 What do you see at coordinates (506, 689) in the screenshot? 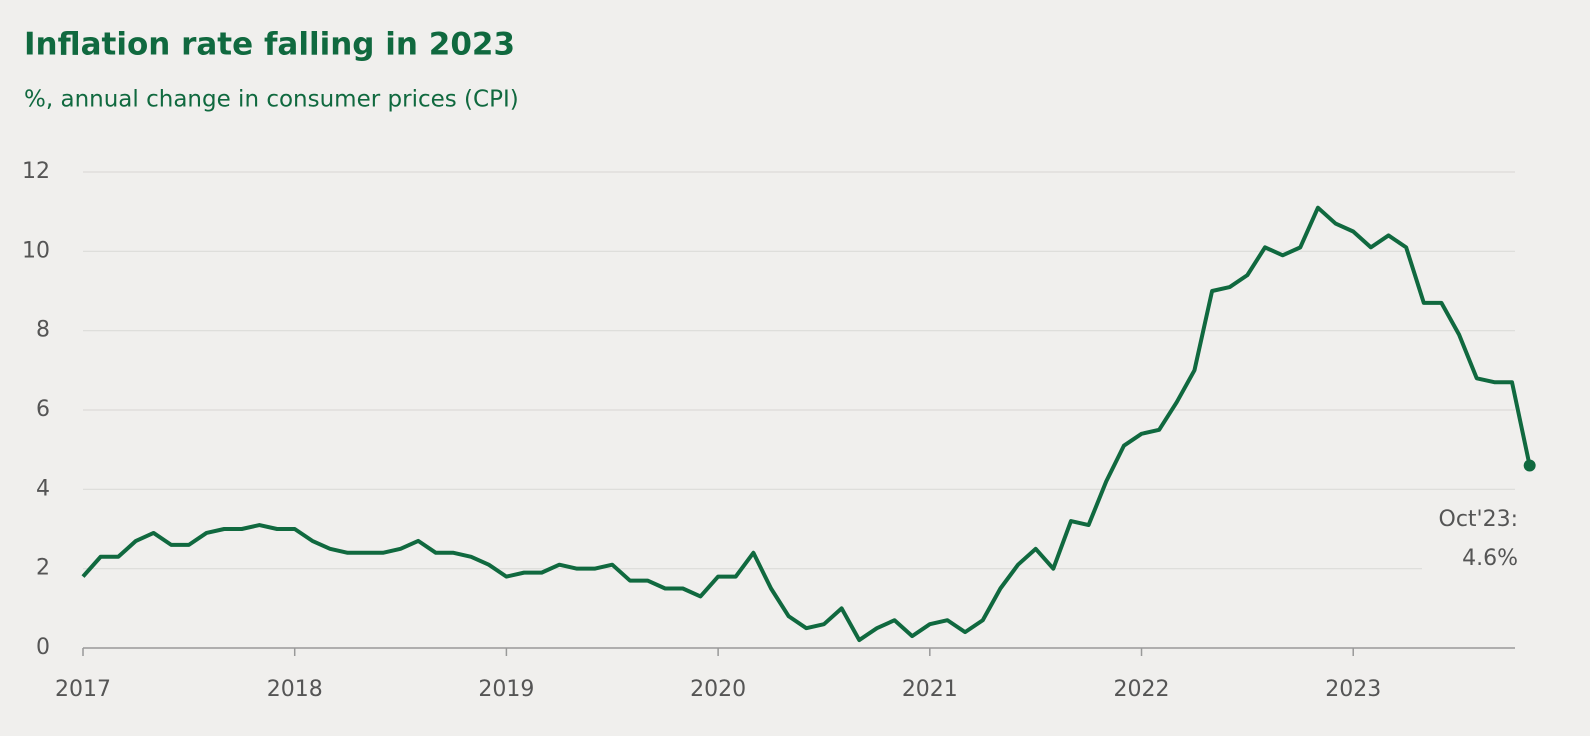
I see `x-tick-label: 2019` at bounding box center [506, 689].